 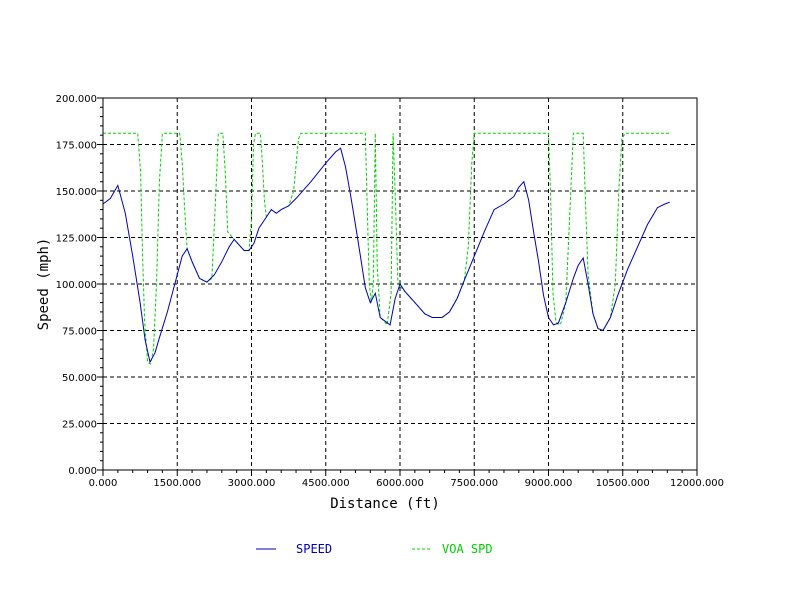 What do you see at coordinates (177, 483) in the screenshot?
I see `x-tick-label: 1500.000` at bounding box center [177, 483].